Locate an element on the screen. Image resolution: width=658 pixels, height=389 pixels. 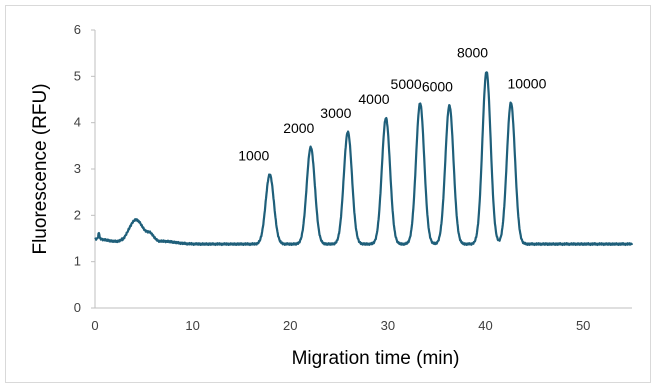
x-tick-label: 30 is located at coordinates (388, 325).